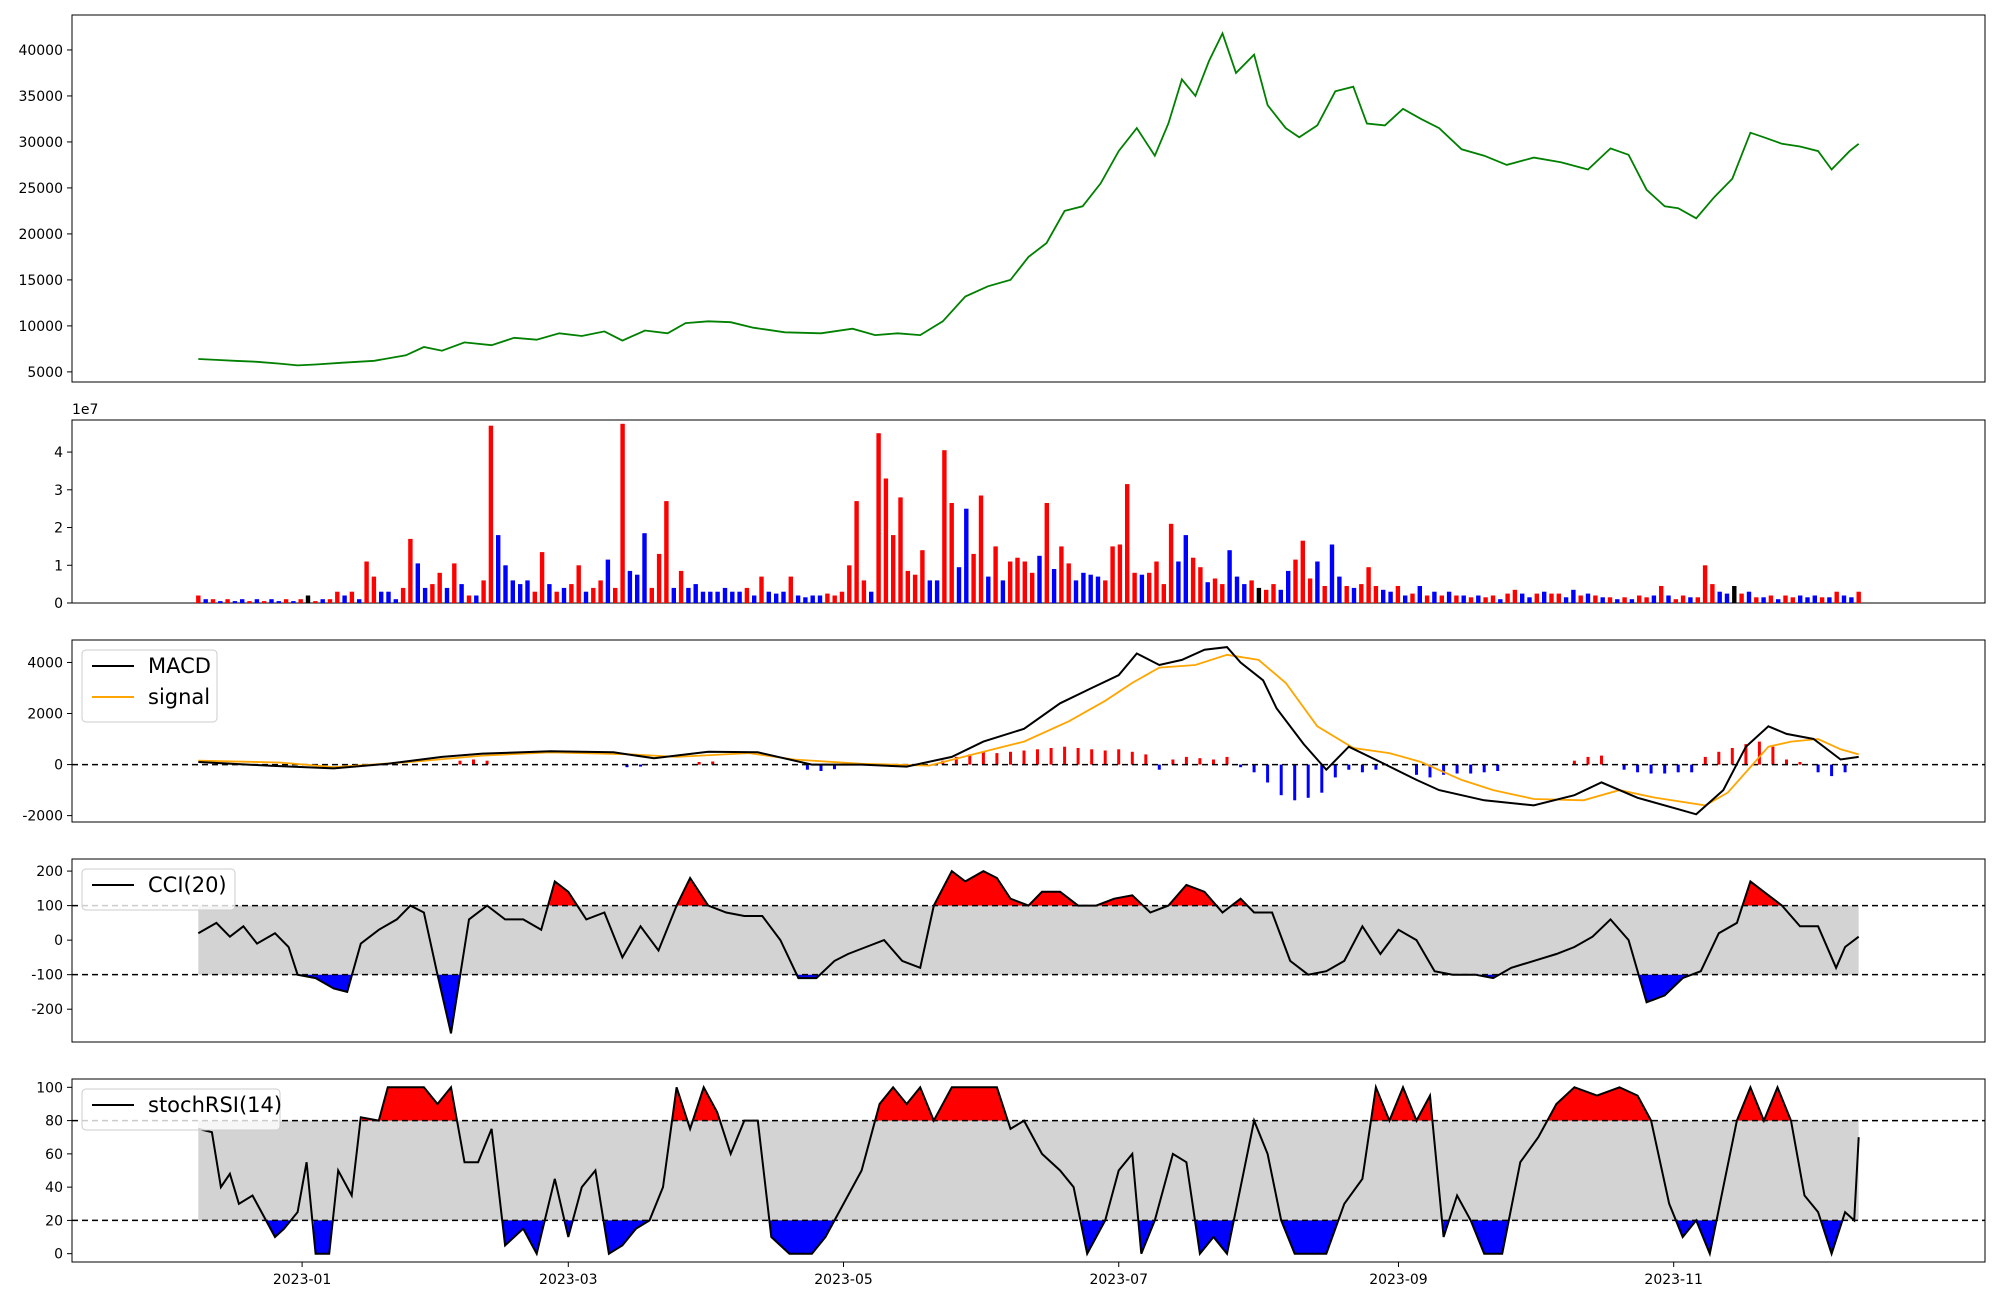 This screenshot has width=2000, height=1300. What do you see at coordinates (49, 907) in the screenshot?
I see `cci-ytick-label: 100` at bounding box center [49, 907].